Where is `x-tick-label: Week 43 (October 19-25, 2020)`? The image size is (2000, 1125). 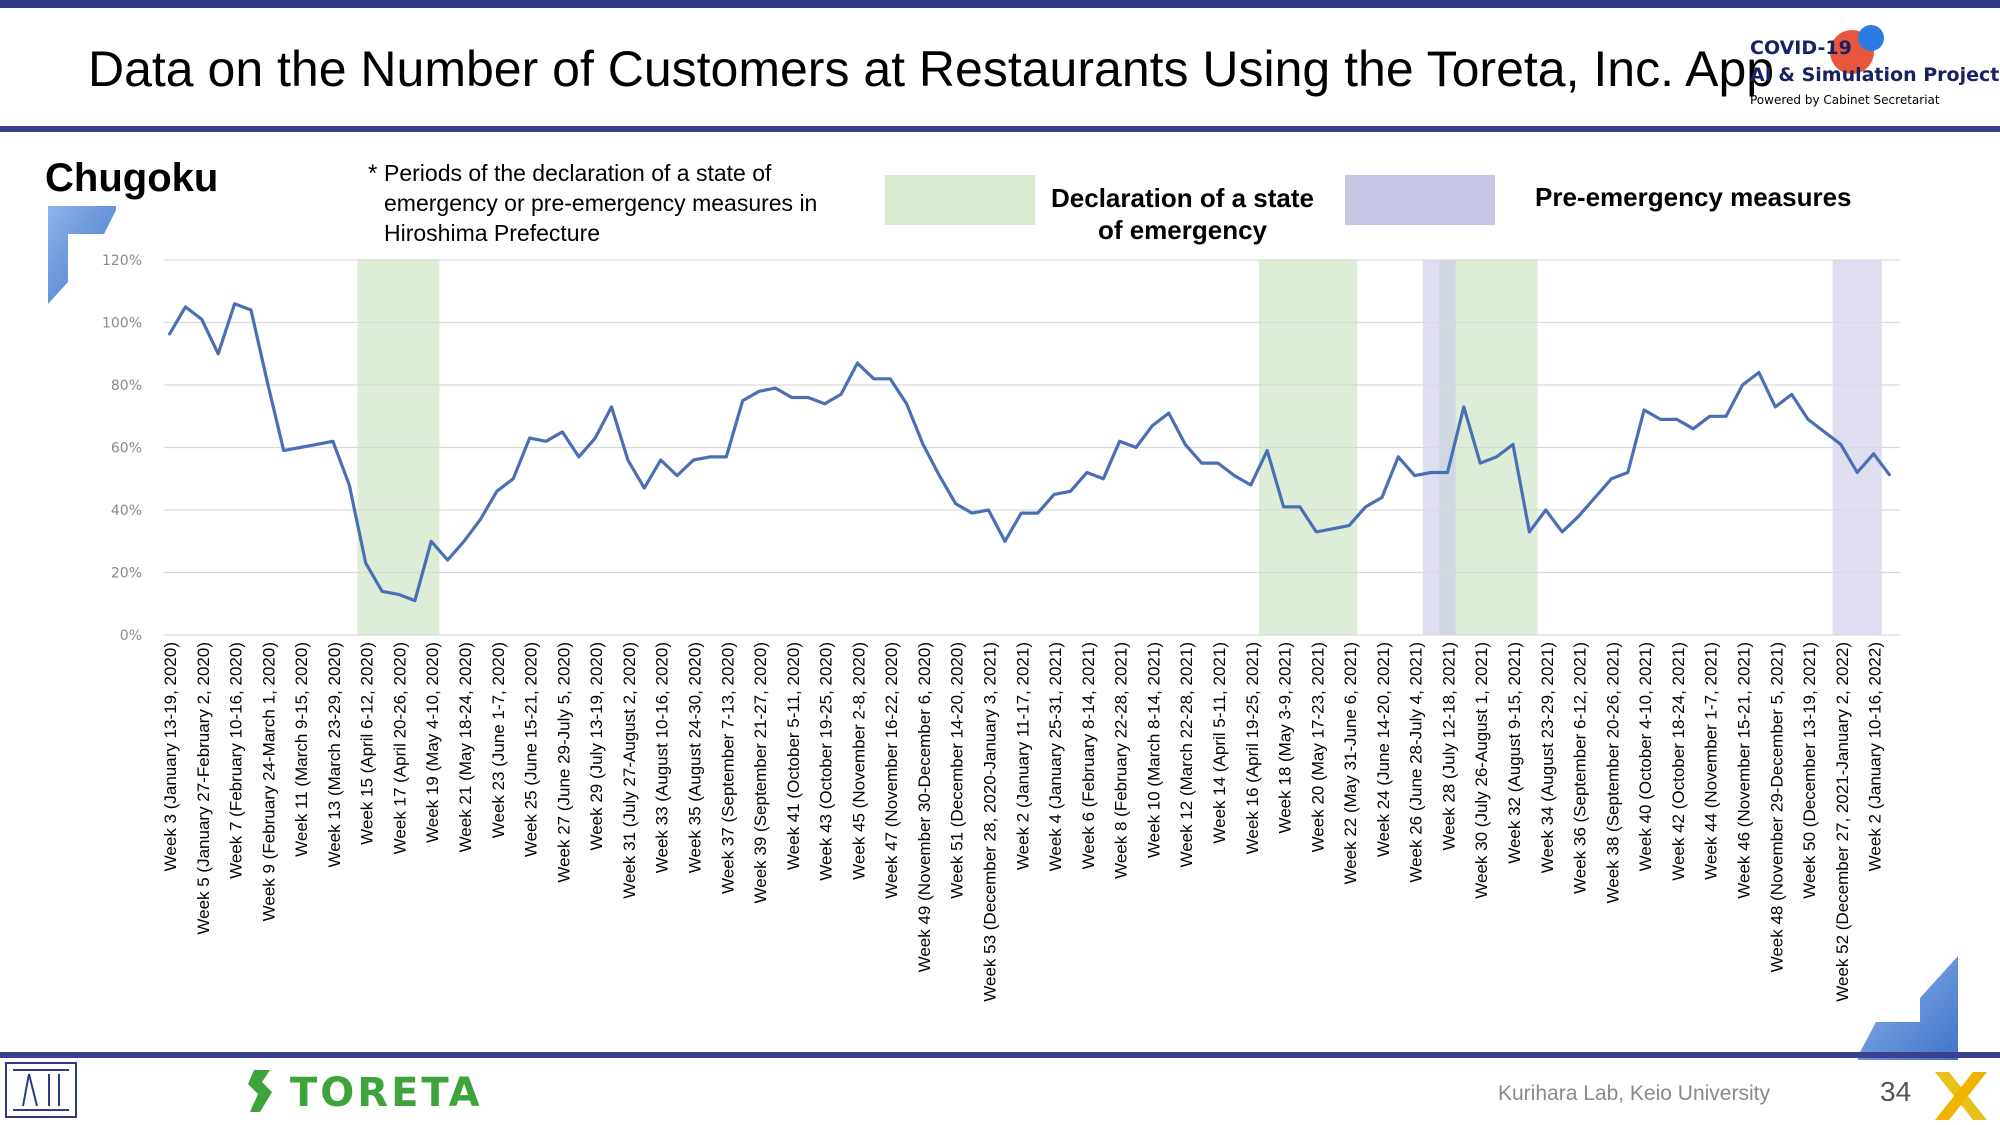
x-tick-label: Week 43 (October 19-25, 2020) is located at coordinates (826, 761).